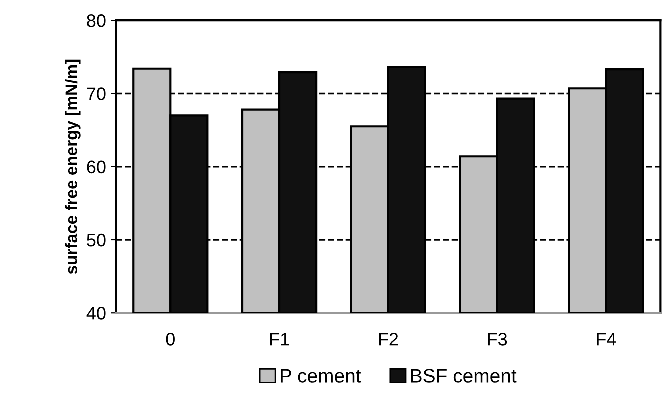  Describe the element at coordinates (96, 313) in the screenshot. I see `y-tick-label: 40` at that location.